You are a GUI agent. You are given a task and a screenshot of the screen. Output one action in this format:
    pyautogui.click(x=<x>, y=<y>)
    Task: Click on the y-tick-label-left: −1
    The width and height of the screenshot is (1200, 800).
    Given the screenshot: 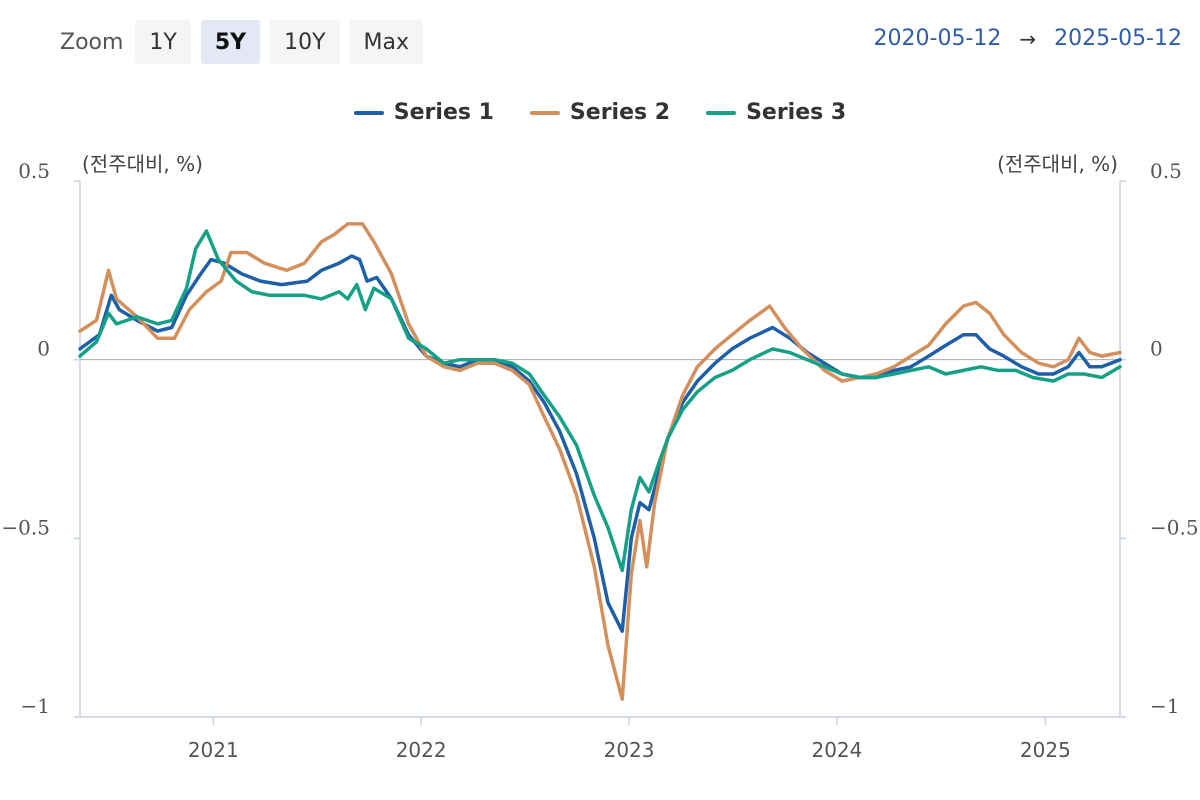 What is the action you would take?
    pyautogui.click(x=35, y=706)
    